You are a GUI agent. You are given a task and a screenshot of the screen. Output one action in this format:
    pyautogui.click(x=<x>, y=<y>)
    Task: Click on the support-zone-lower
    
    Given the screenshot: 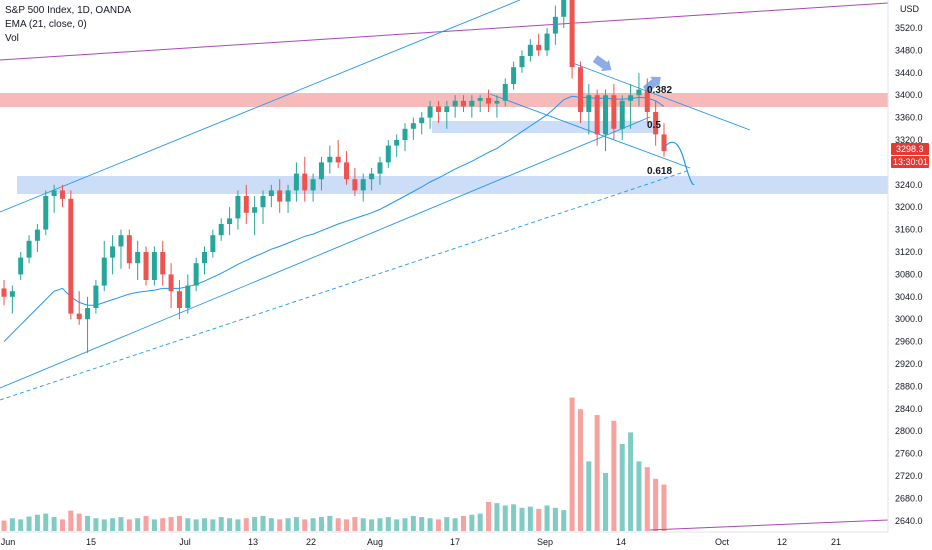 What is the action you would take?
    pyautogui.click(x=452, y=185)
    